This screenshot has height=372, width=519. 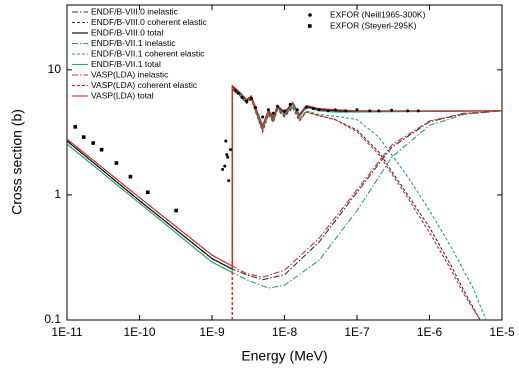 I want to click on legend-label: VASP(LDA) inelastic, so click(x=130, y=74).